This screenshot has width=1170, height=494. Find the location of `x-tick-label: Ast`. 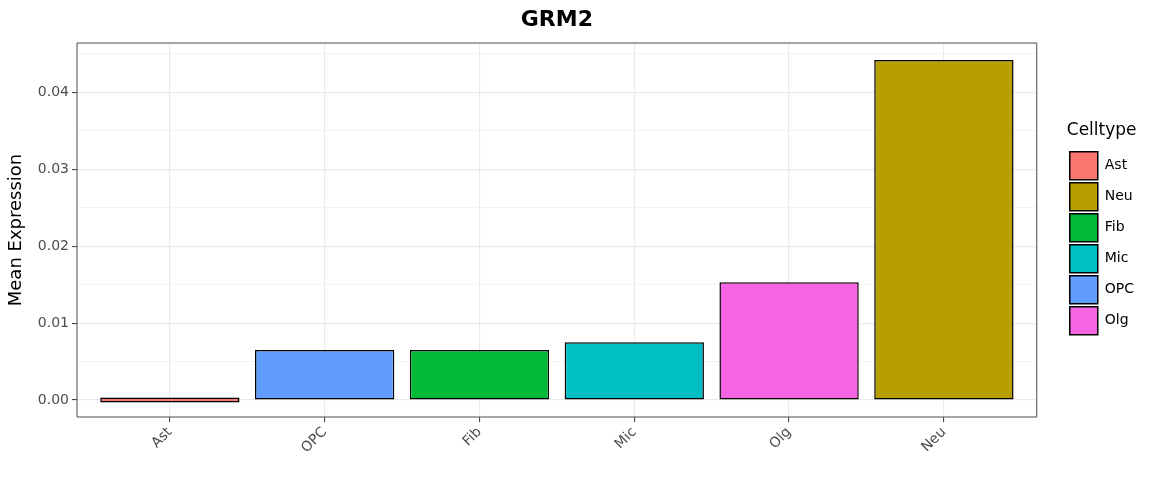

x-tick-label: Ast is located at coordinates (161, 436).